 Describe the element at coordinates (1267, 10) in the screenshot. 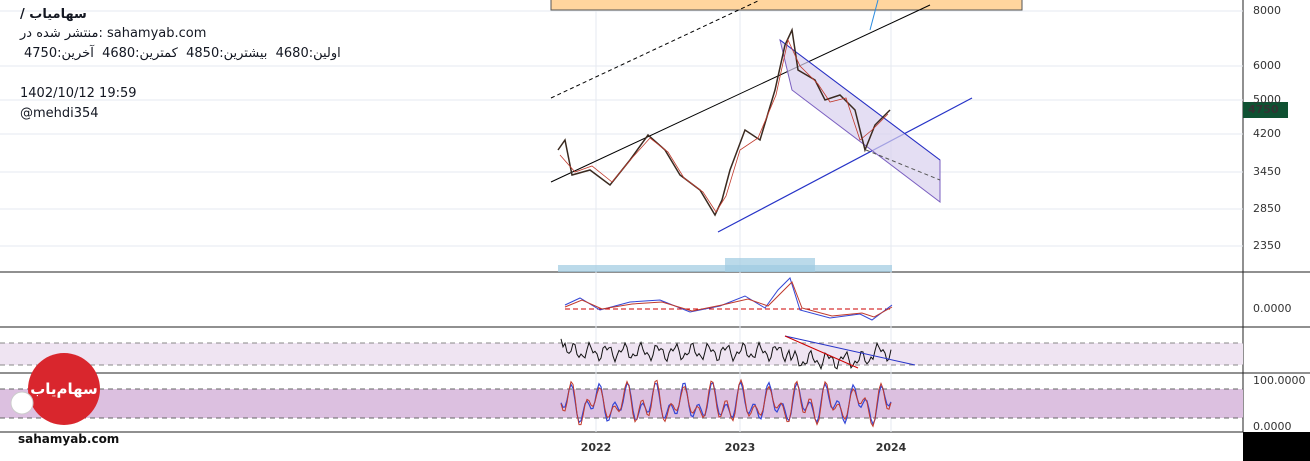

I see `price-axis-label: 8000` at that location.